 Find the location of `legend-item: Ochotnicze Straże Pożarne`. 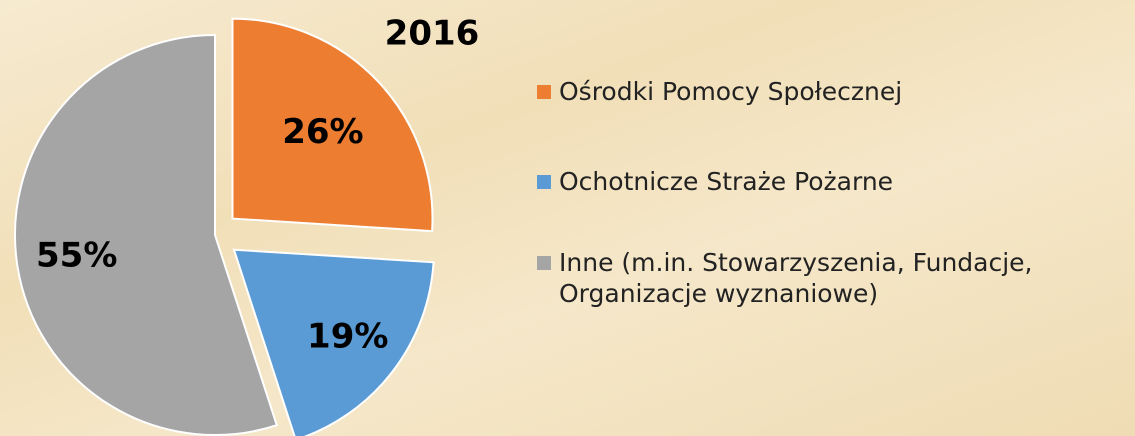

legend-item: Ochotnicze Straże Pożarne is located at coordinates (828, 181).